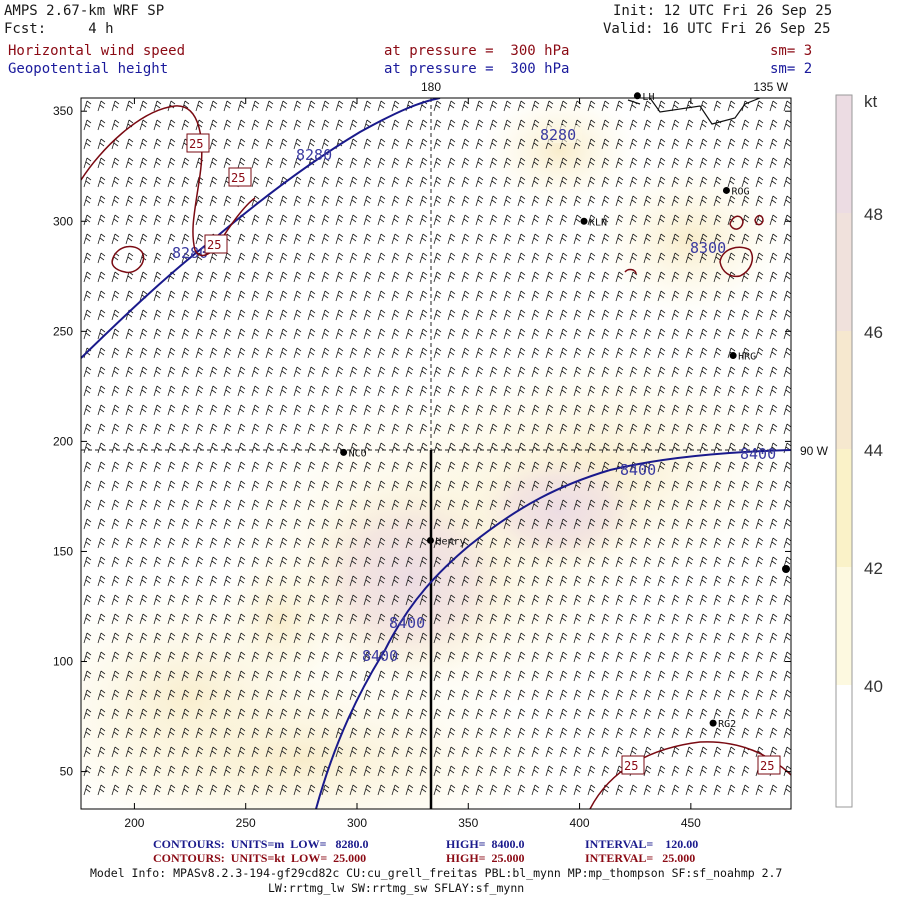 The height and width of the screenshot is (900, 900). Describe the element at coordinates (67, 772) in the screenshot. I see `y-tick-label: 50` at that location.